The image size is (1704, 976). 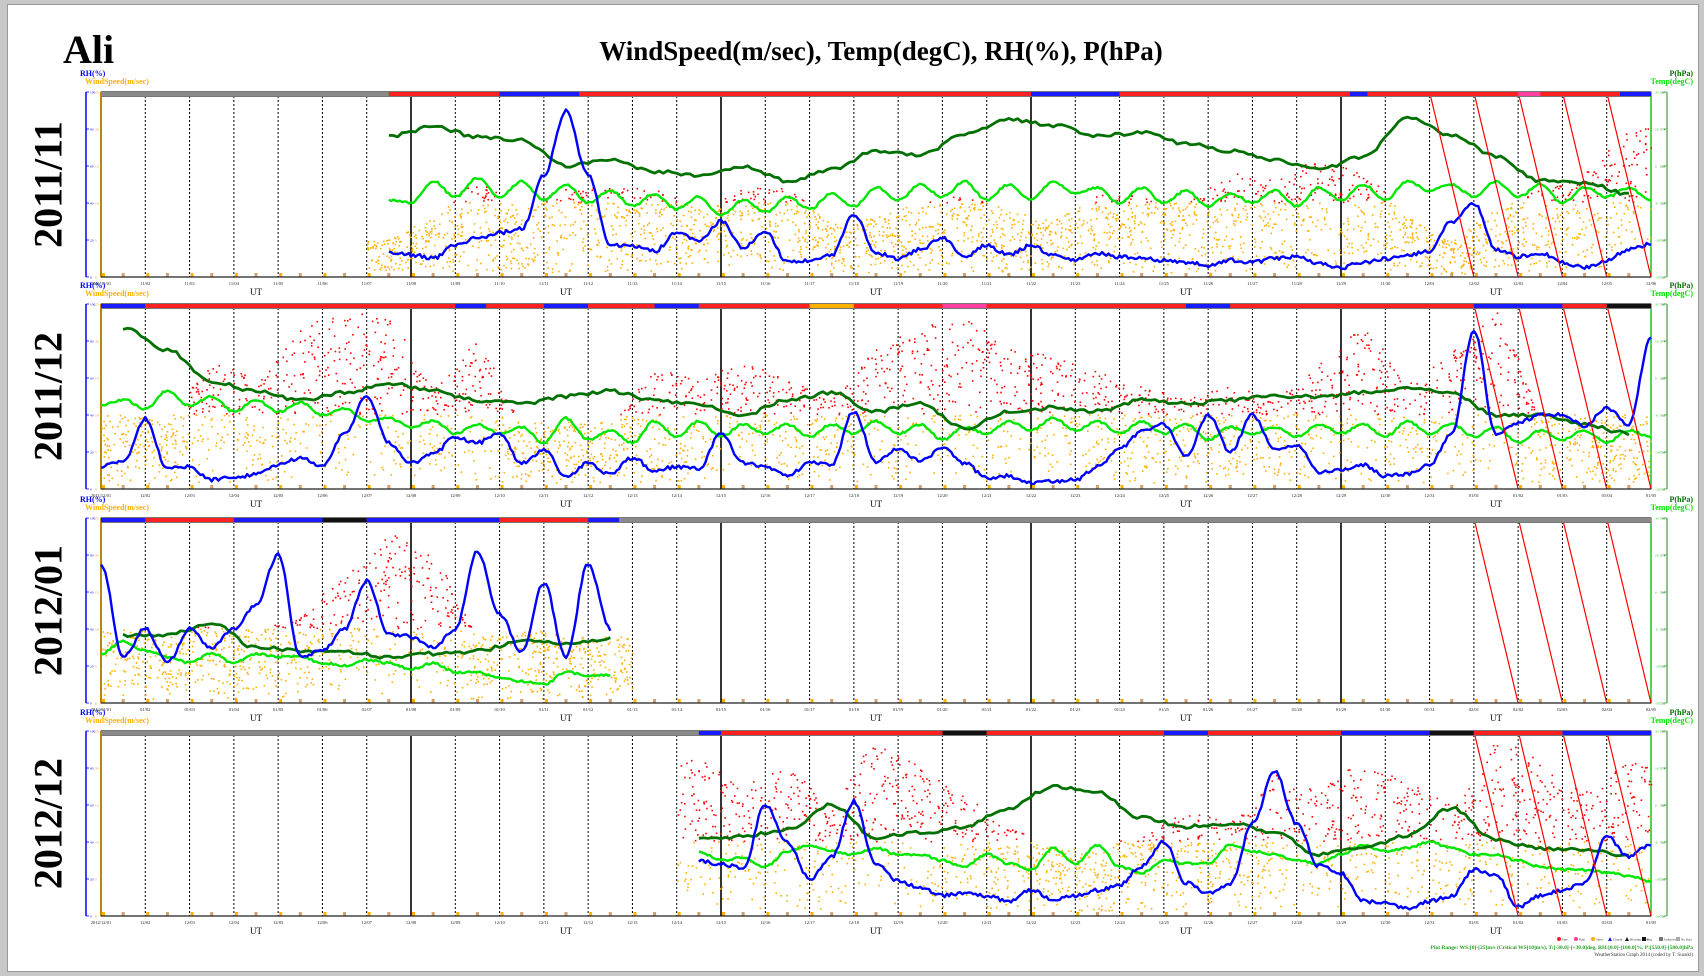 I want to click on wind-tick-label: 15, so click(x=97, y=167).